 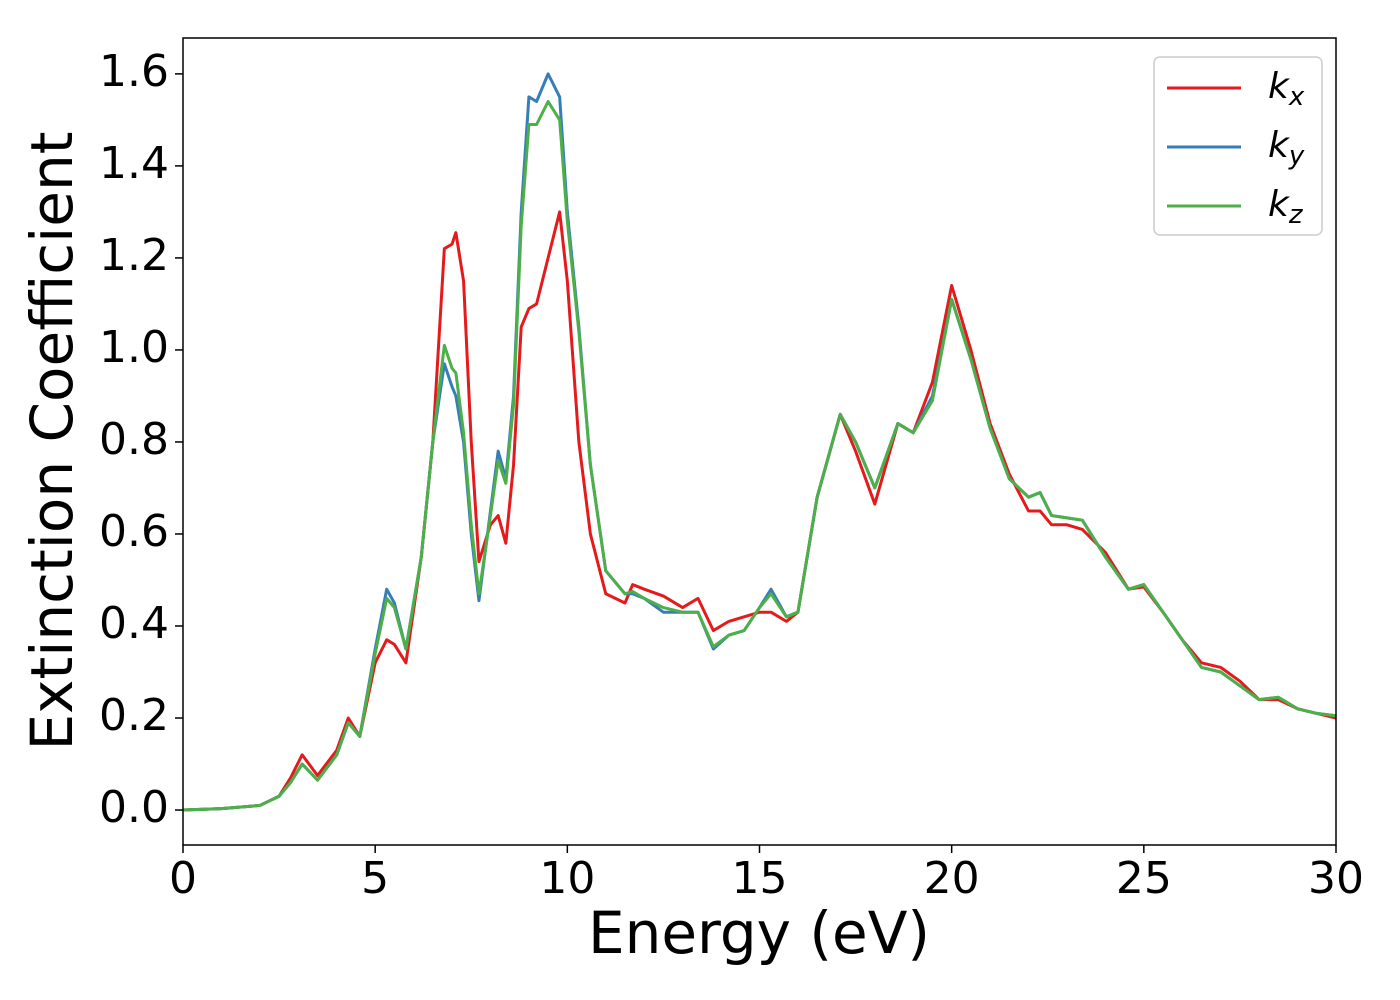 What do you see at coordinates (134, 255) in the screenshot?
I see `y-tick-label: 1.2` at bounding box center [134, 255].